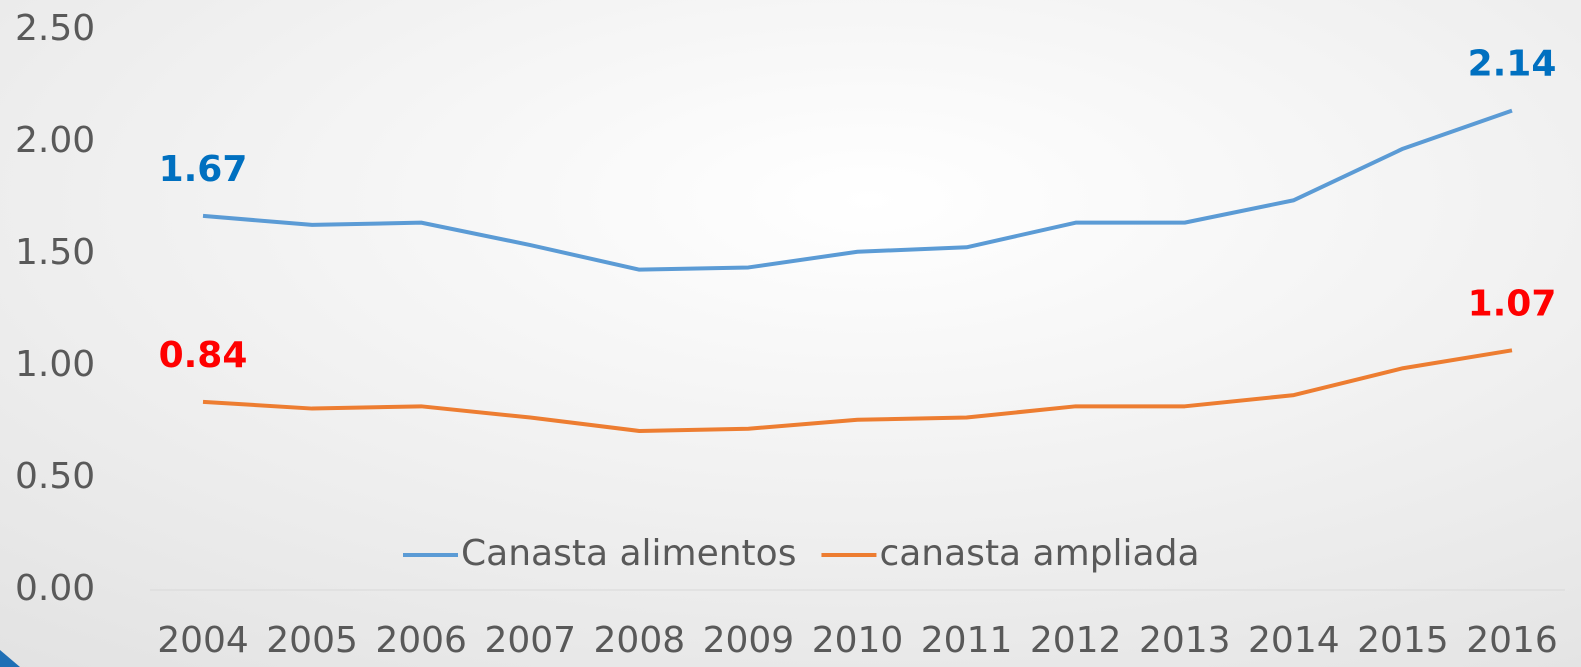 The image size is (1581, 667). Describe the element at coordinates (749, 640) in the screenshot. I see `x-tick-label: 2009` at that location.